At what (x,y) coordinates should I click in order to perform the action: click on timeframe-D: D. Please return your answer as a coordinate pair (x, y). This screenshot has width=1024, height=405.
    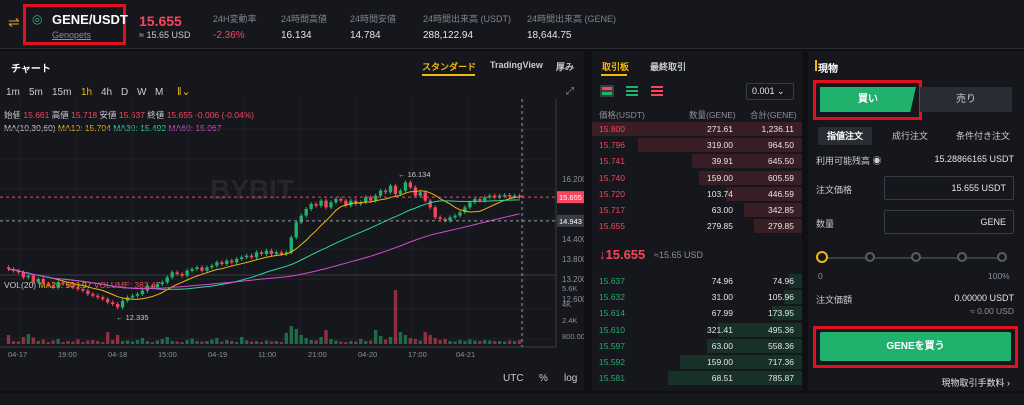
    Looking at the image, I should click on (125, 92).